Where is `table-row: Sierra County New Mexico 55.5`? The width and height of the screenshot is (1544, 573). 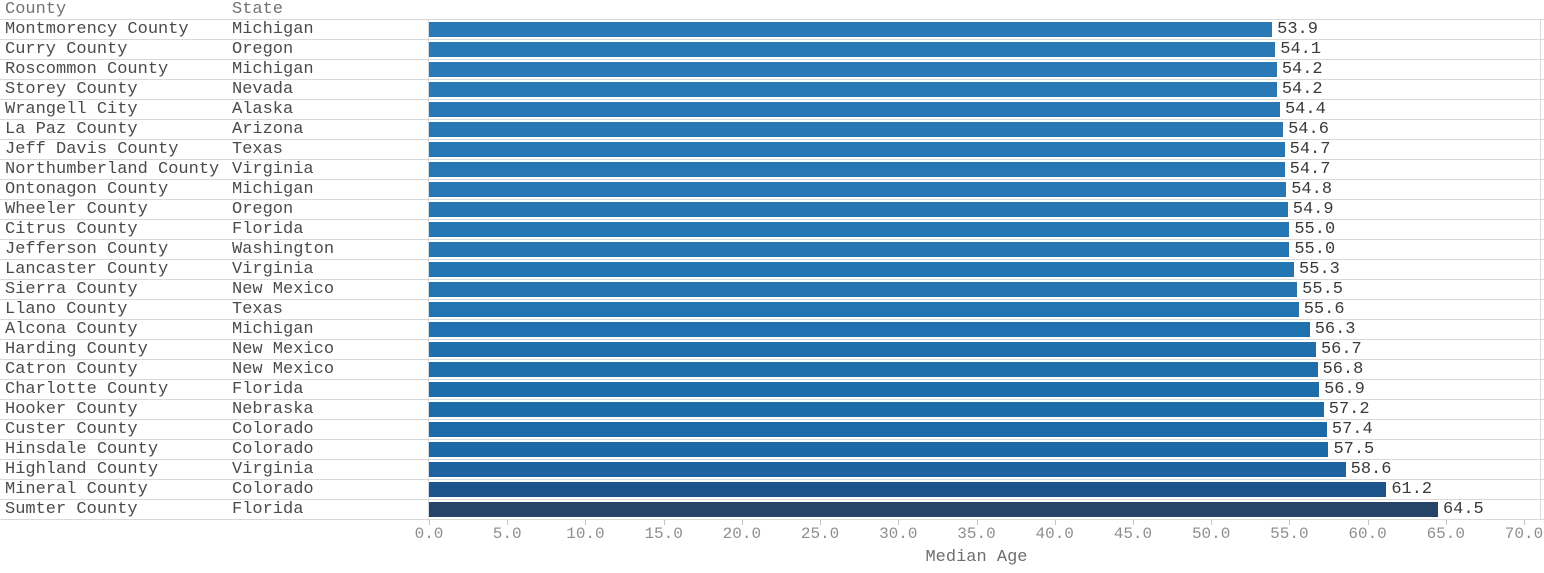
table-row: Sierra County New Mexico 55.5 is located at coordinates (772, 290).